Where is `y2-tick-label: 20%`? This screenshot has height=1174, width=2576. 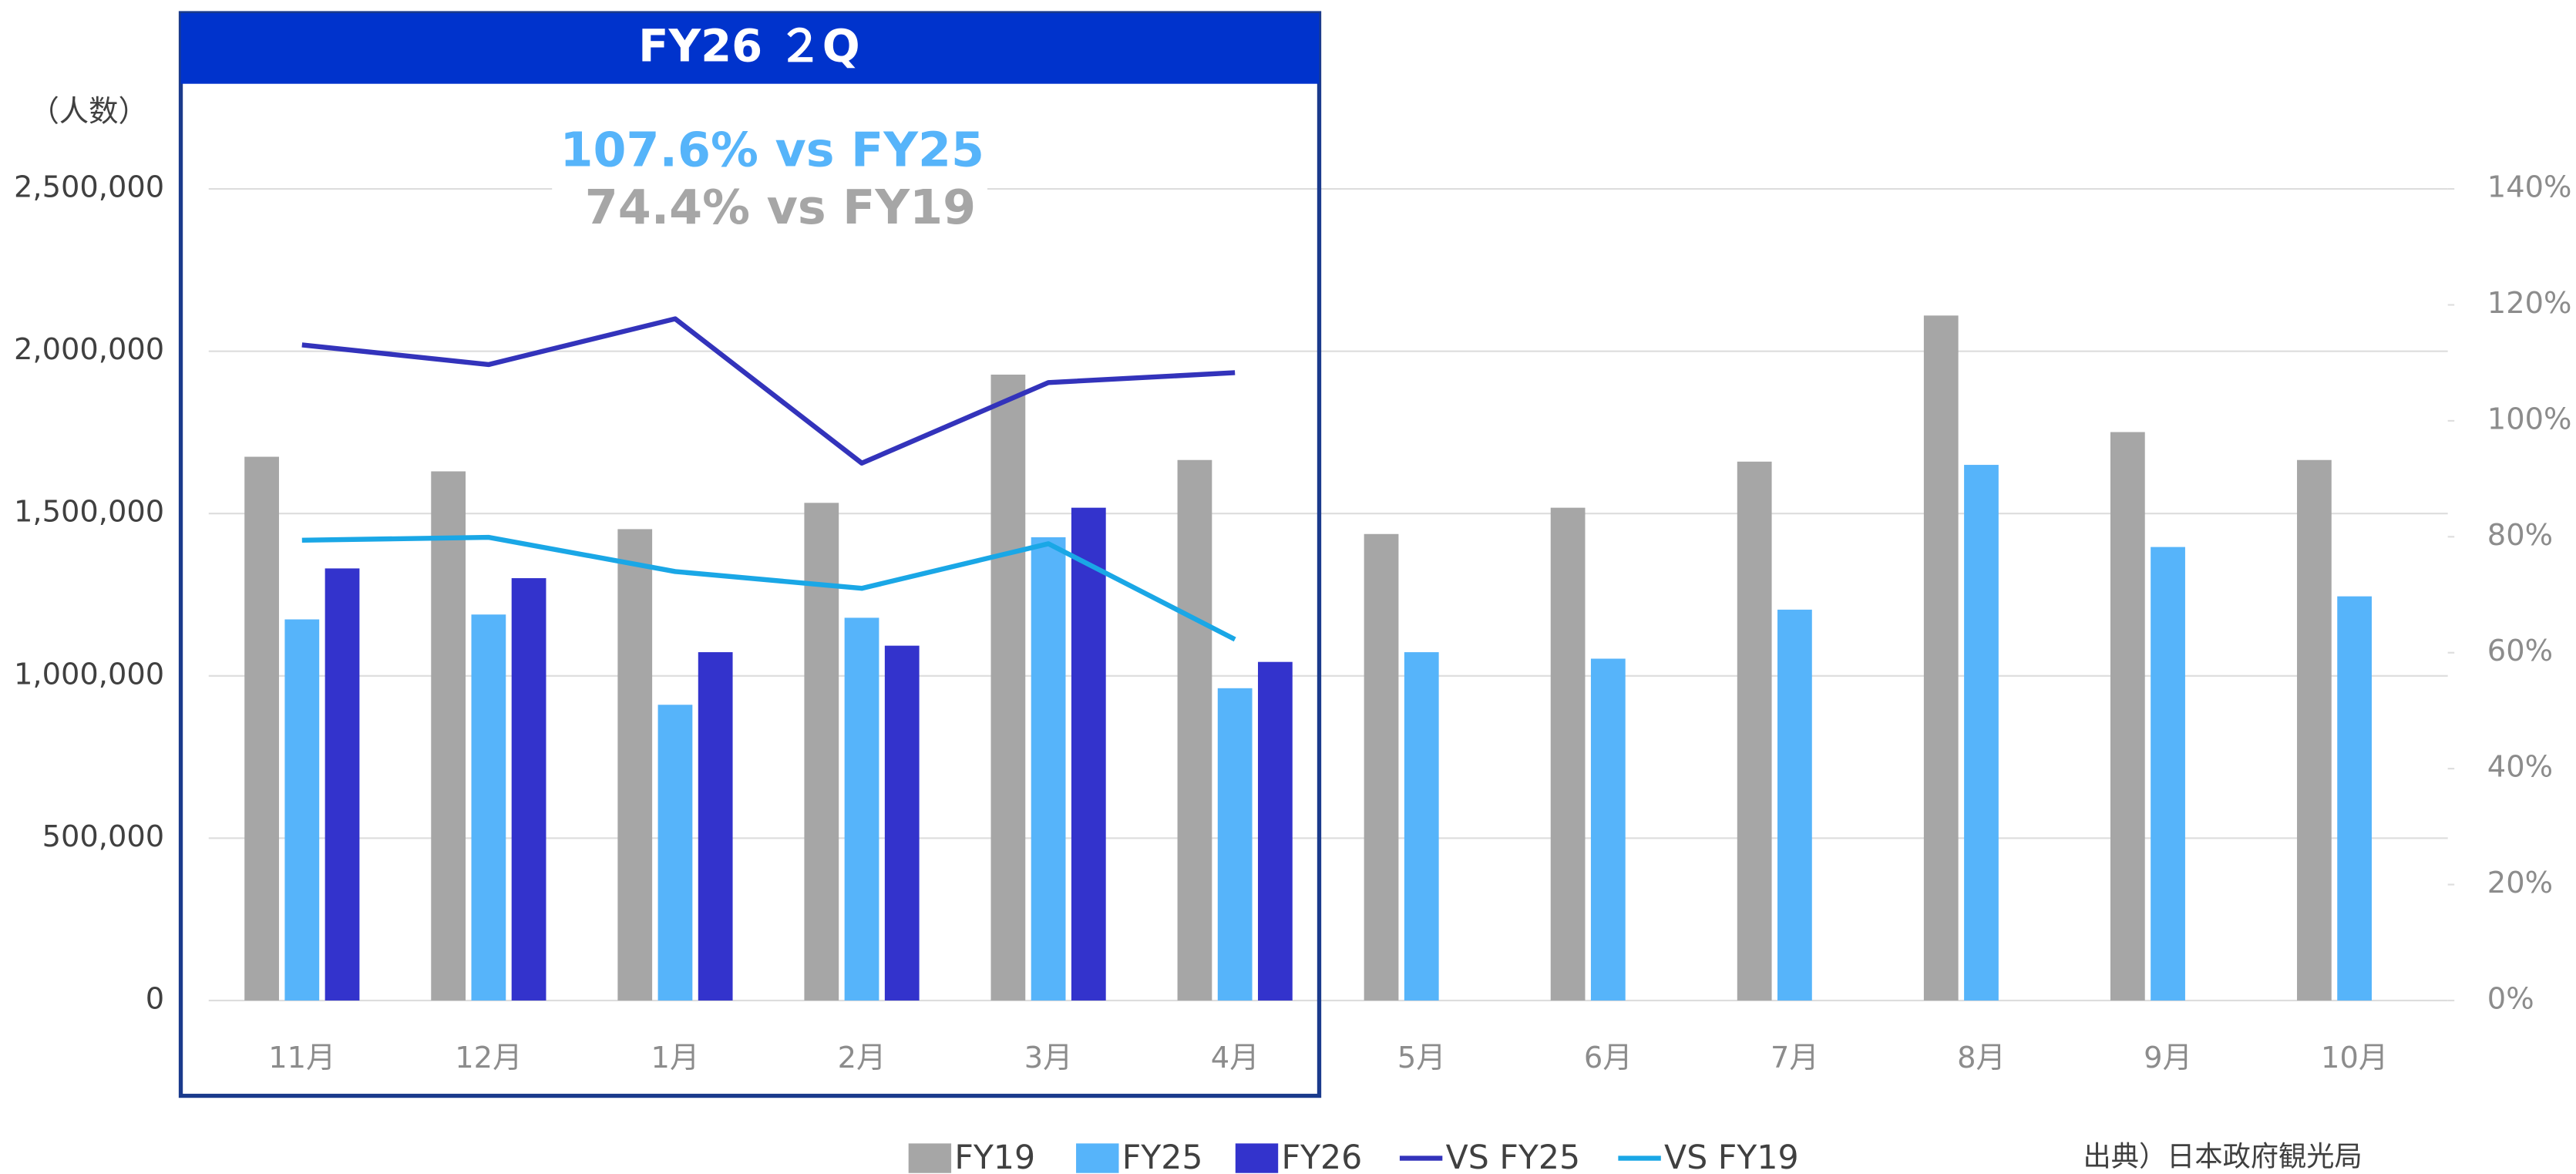
y2-tick-label: 20% is located at coordinates (2520, 883).